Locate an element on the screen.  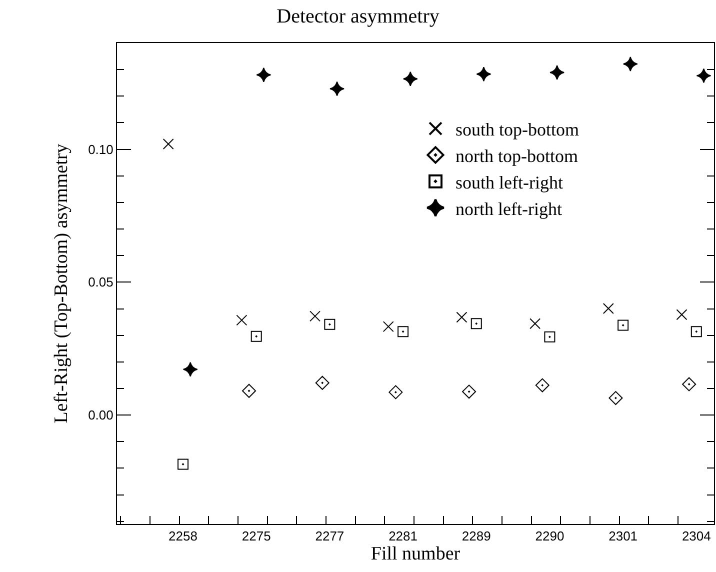
y-axis-title: Left-Right (Top-Bottom) asymmetry is located at coordinates (61, 283).